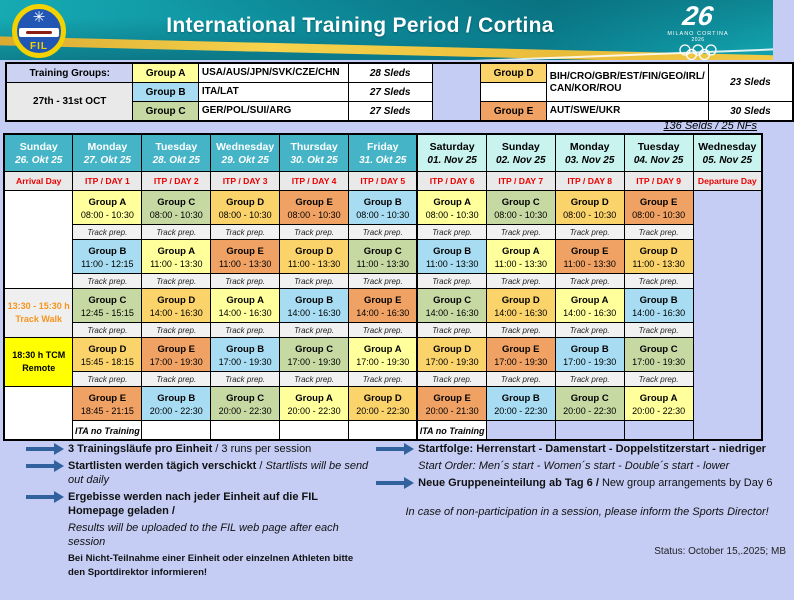 The width and height of the screenshot is (794, 600). I want to click on milano-cortina-logo: 26 MILANO CORTINA 2026, so click(698, 30).